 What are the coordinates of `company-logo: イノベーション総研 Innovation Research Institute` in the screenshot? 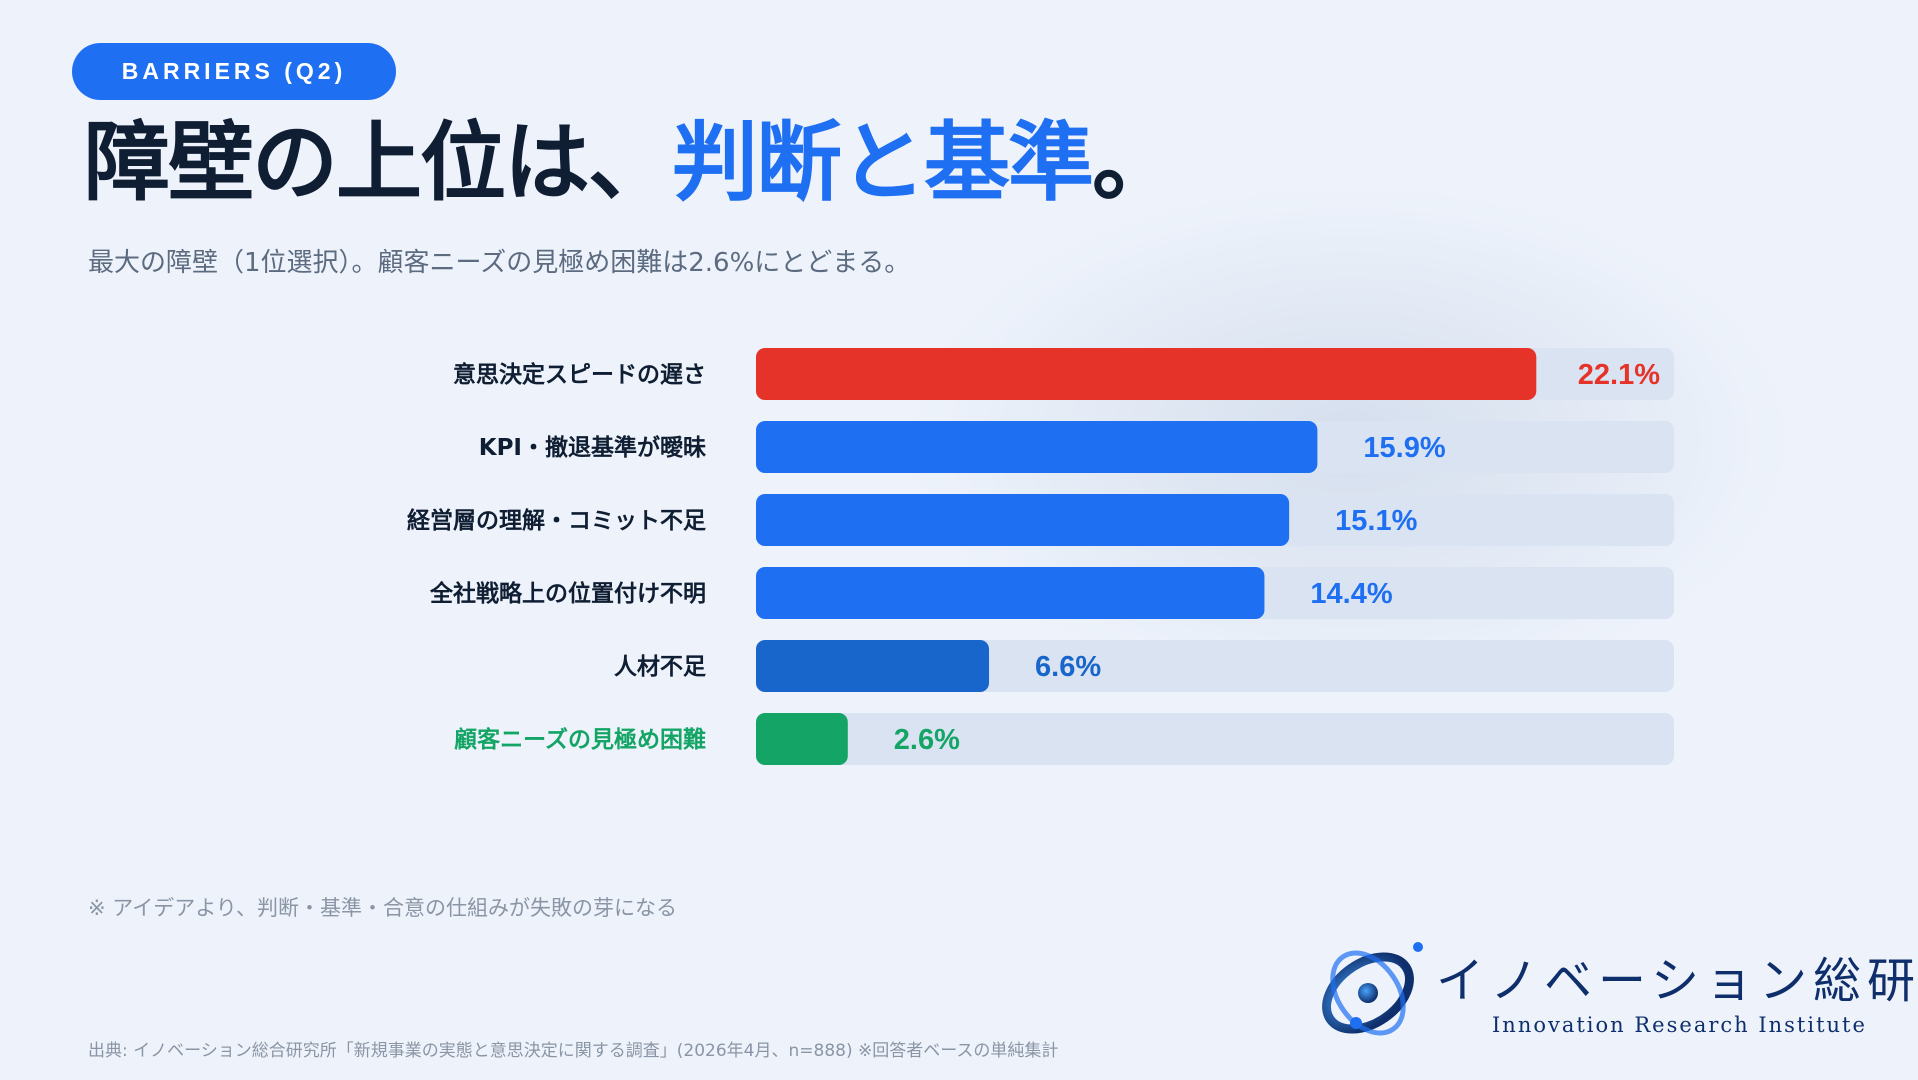 It's located at (1615, 995).